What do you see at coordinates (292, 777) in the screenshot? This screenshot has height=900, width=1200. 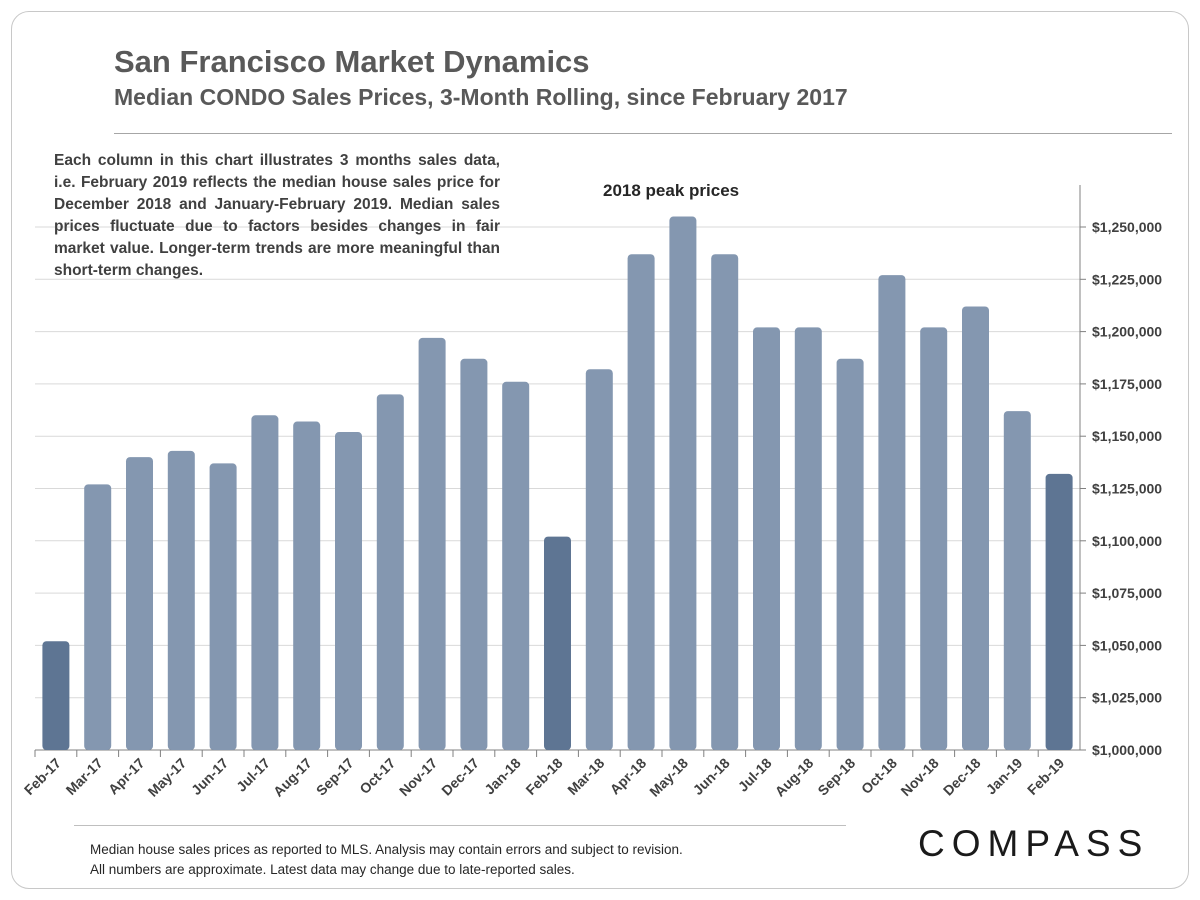 I see `x-tick-label: Aug-17` at bounding box center [292, 777].